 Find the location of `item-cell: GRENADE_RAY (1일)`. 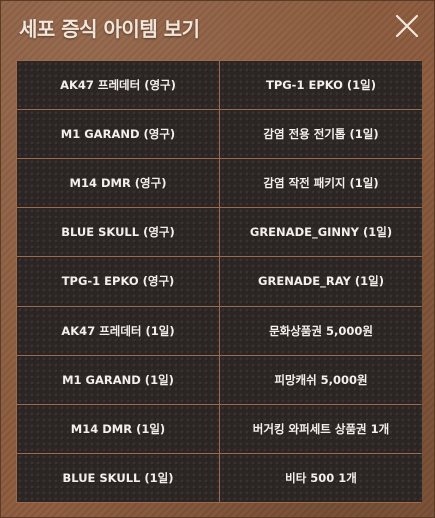

item-cell: GRENADE_RAY (1일) is located at coordinates (321, 281).